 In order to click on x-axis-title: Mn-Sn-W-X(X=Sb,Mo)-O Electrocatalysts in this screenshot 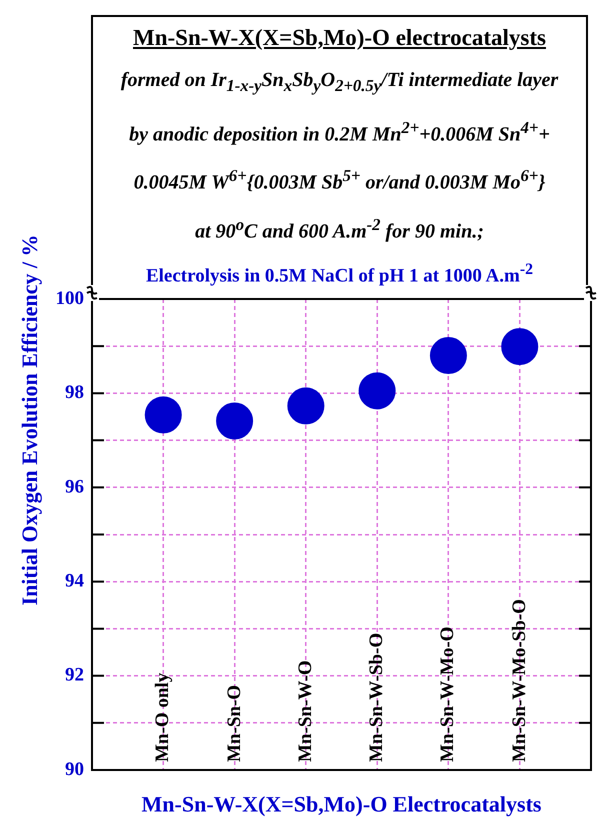, I will do `click(342, 803)`.